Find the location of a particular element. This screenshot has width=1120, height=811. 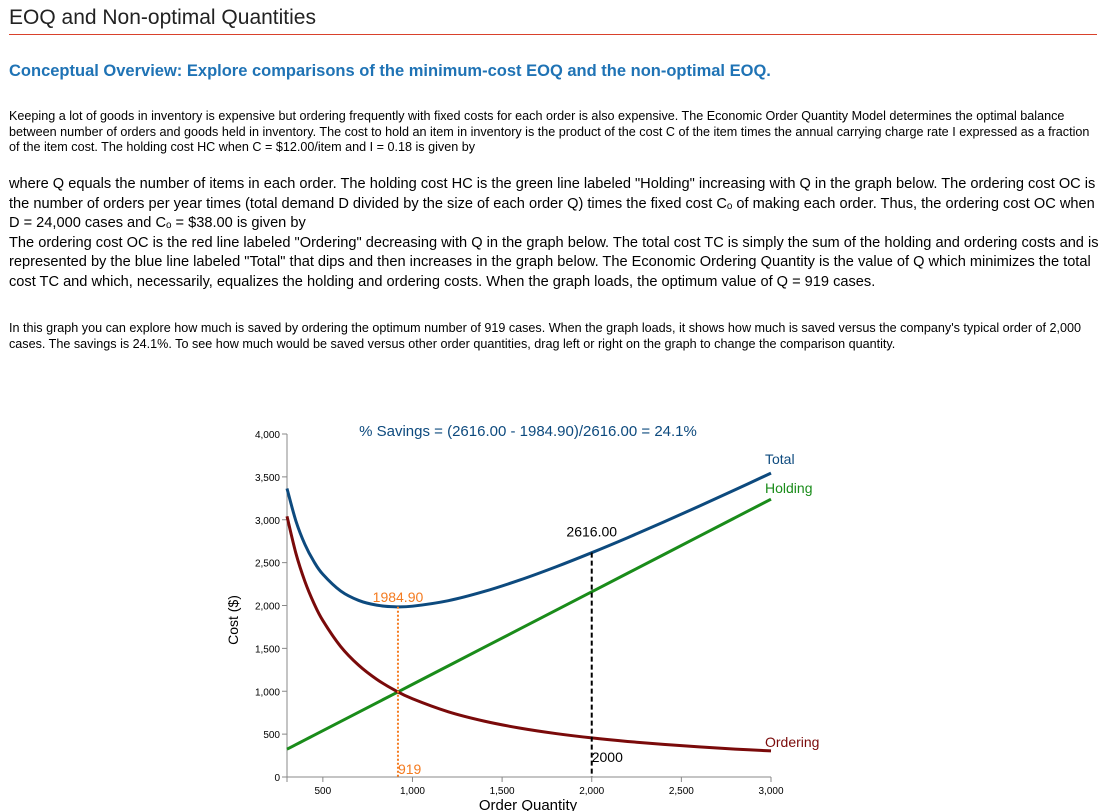

x-tick-label: 2,500 is located at coordinates (681, 791).